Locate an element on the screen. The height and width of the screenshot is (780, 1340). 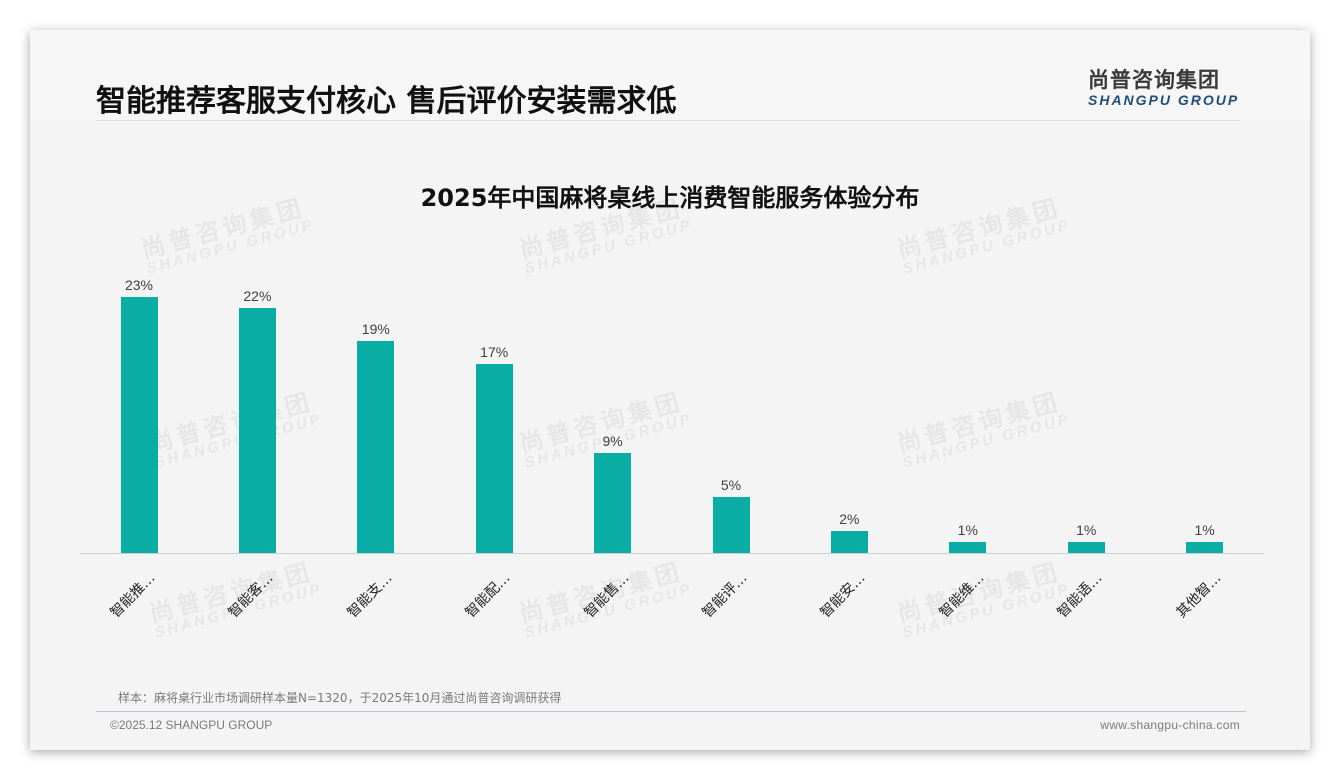
watermark-text-cn: 尚普咨询集团 is located at coordinates (979, 593).